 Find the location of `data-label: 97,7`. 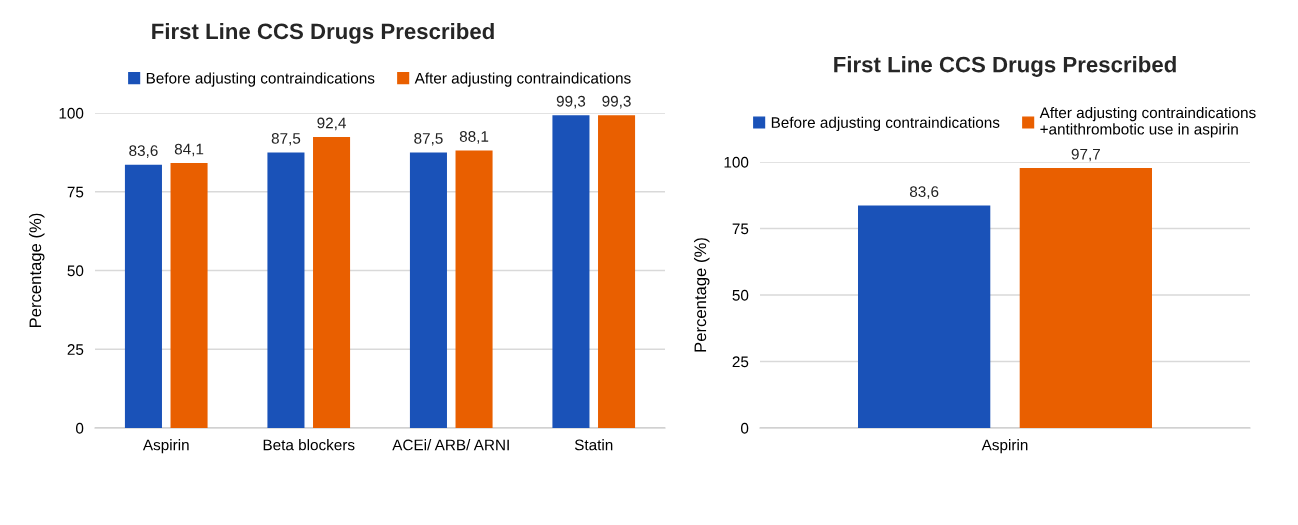

data-label: 97,7 is located at coordinates (1085, 155).